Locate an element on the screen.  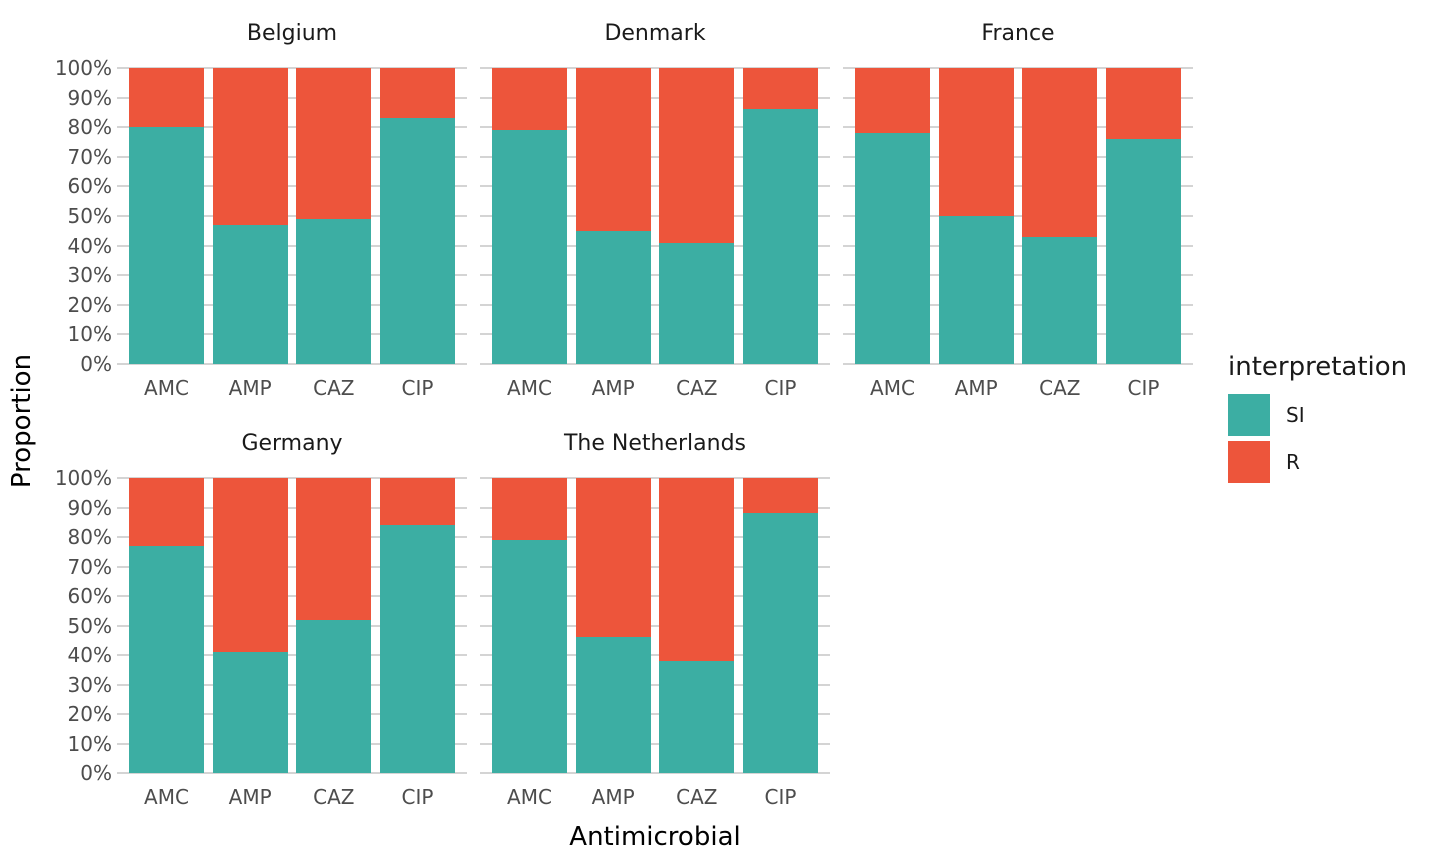
legend-label-r: R is located at coordinates (1293, 462).